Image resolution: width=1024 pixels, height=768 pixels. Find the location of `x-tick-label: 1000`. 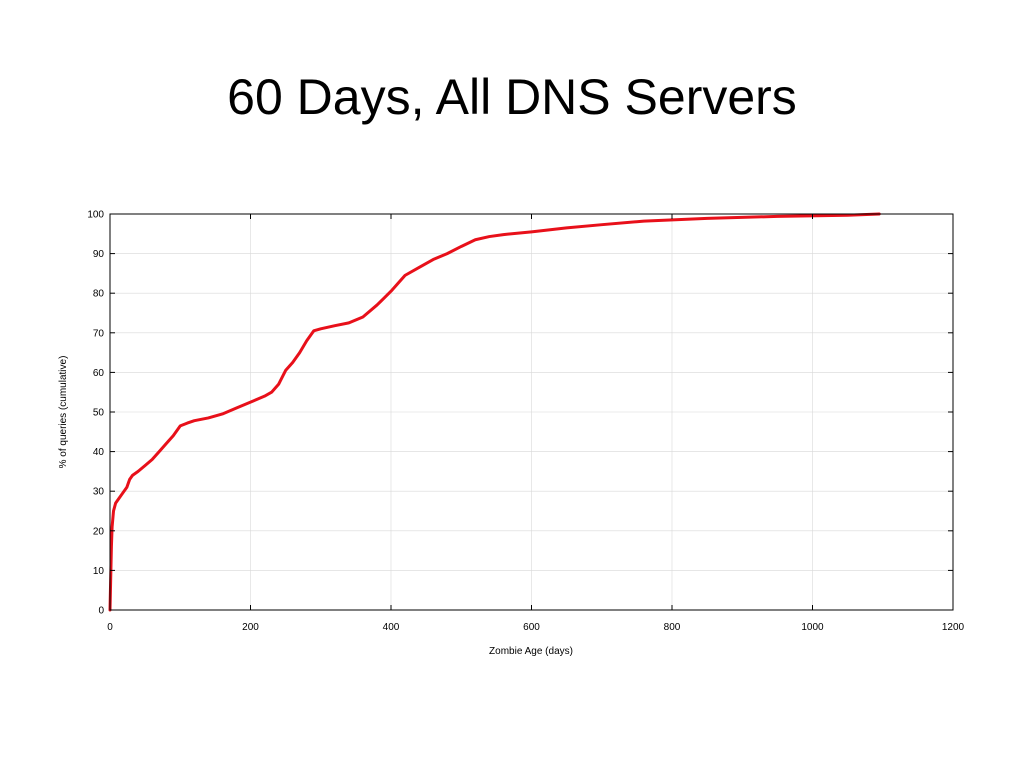

x-tick-label: 1000 is located at coordinates (812, 627).